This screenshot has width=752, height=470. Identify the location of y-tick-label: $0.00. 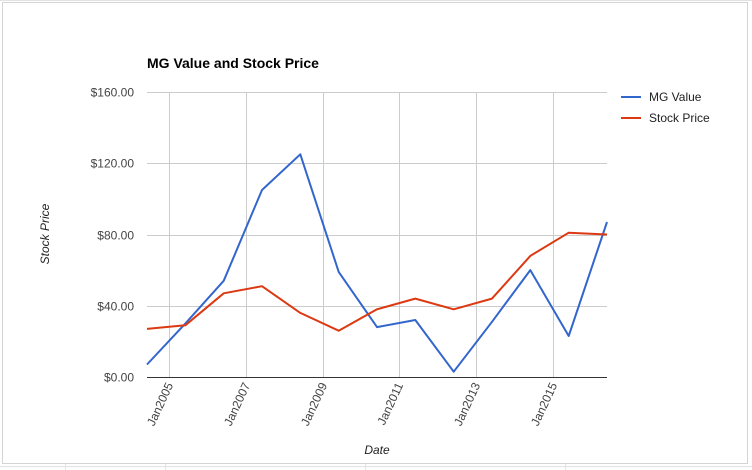
(119, 378).